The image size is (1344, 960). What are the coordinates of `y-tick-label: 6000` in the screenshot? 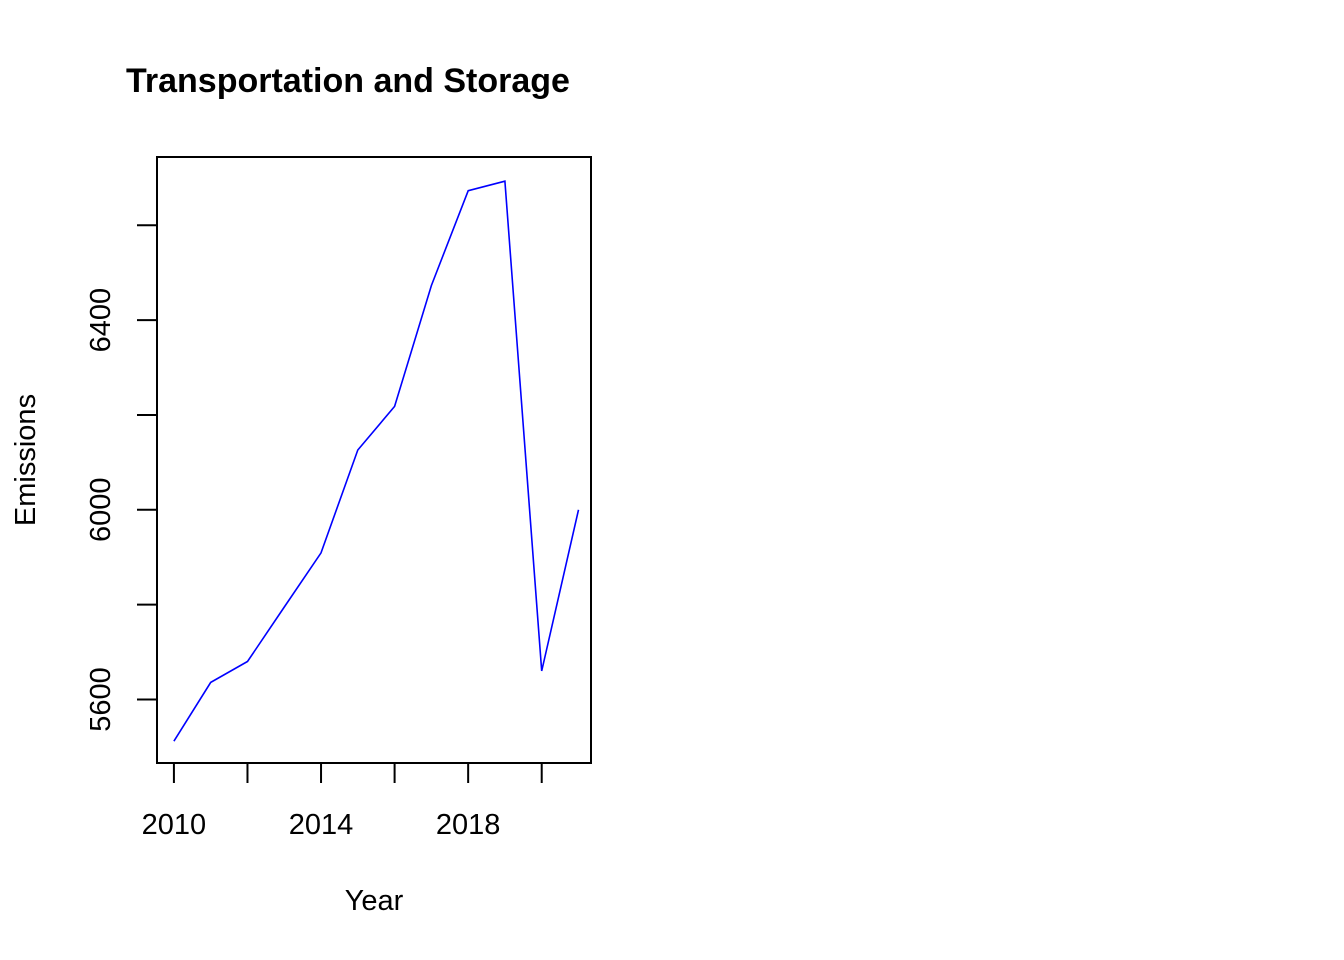 It's located at (101, 510).